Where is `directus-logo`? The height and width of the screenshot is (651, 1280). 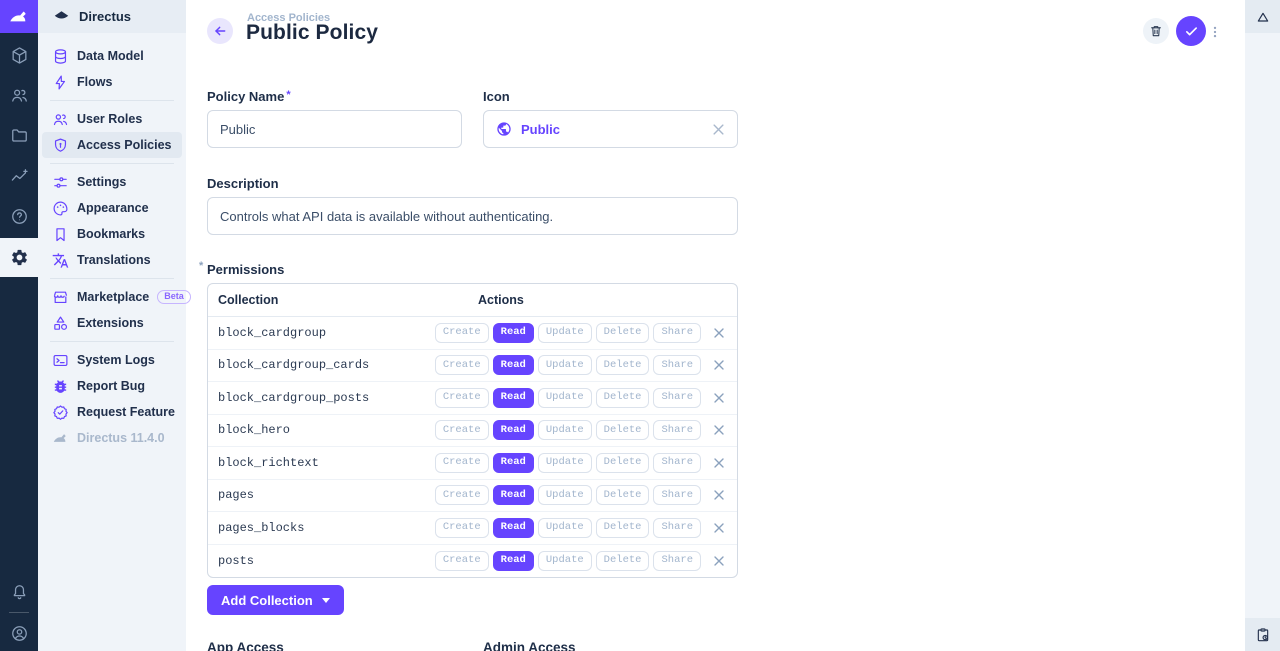
directus-logo is located at coordinates (19, 16).